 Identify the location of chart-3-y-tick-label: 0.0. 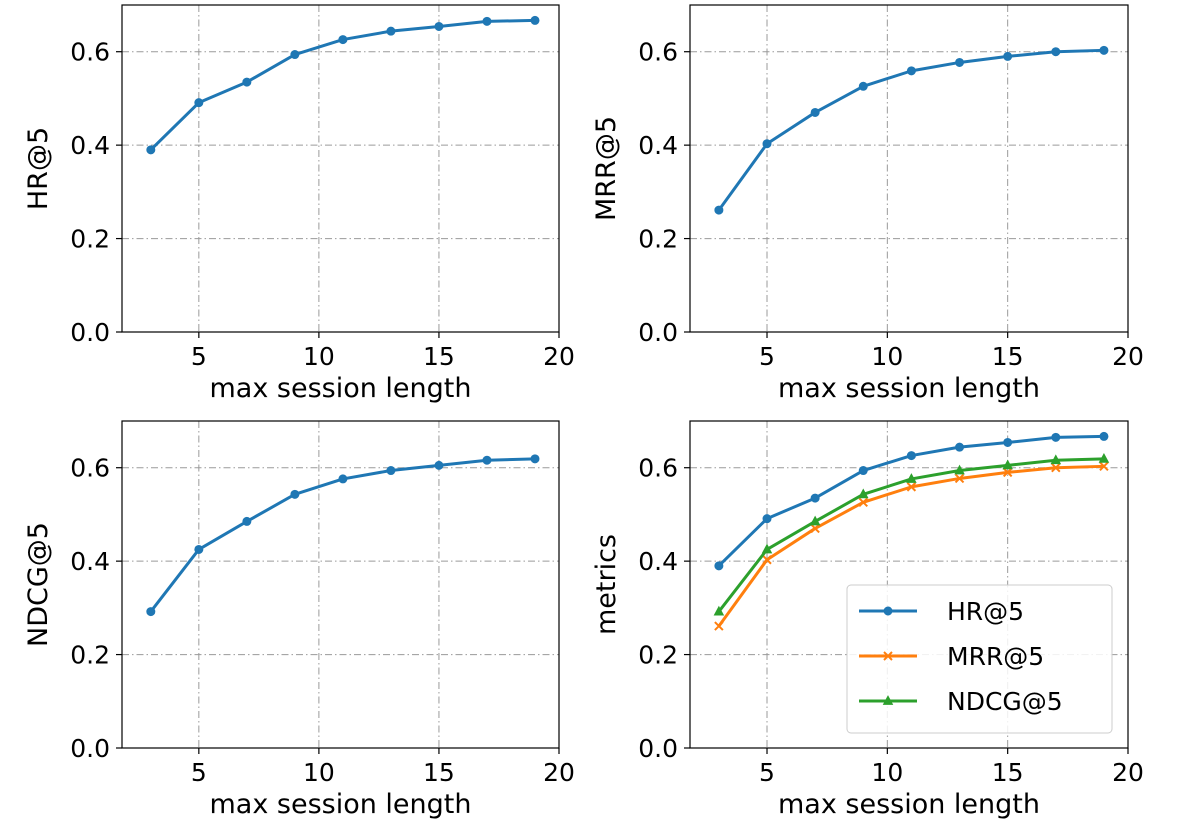
(90, 748).